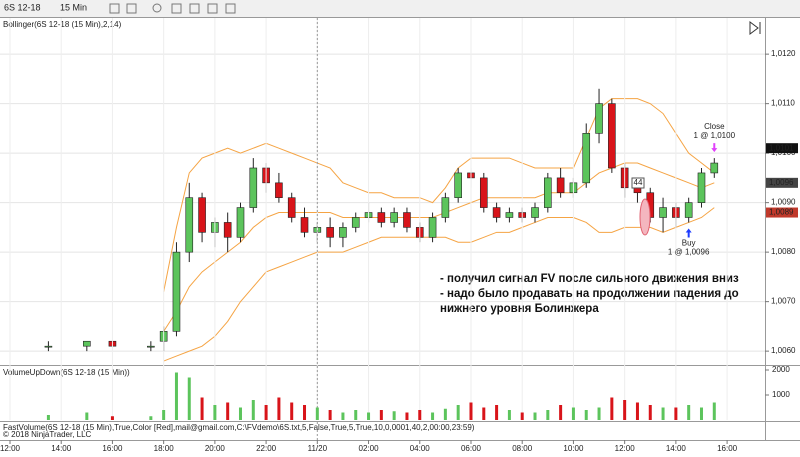 The height and width of the screenshot is (457, 800). What do you see at coordinates (522, 448) in the screenshot?
I see `x-tick-label: 08:00` at bounding box center [522, 448].